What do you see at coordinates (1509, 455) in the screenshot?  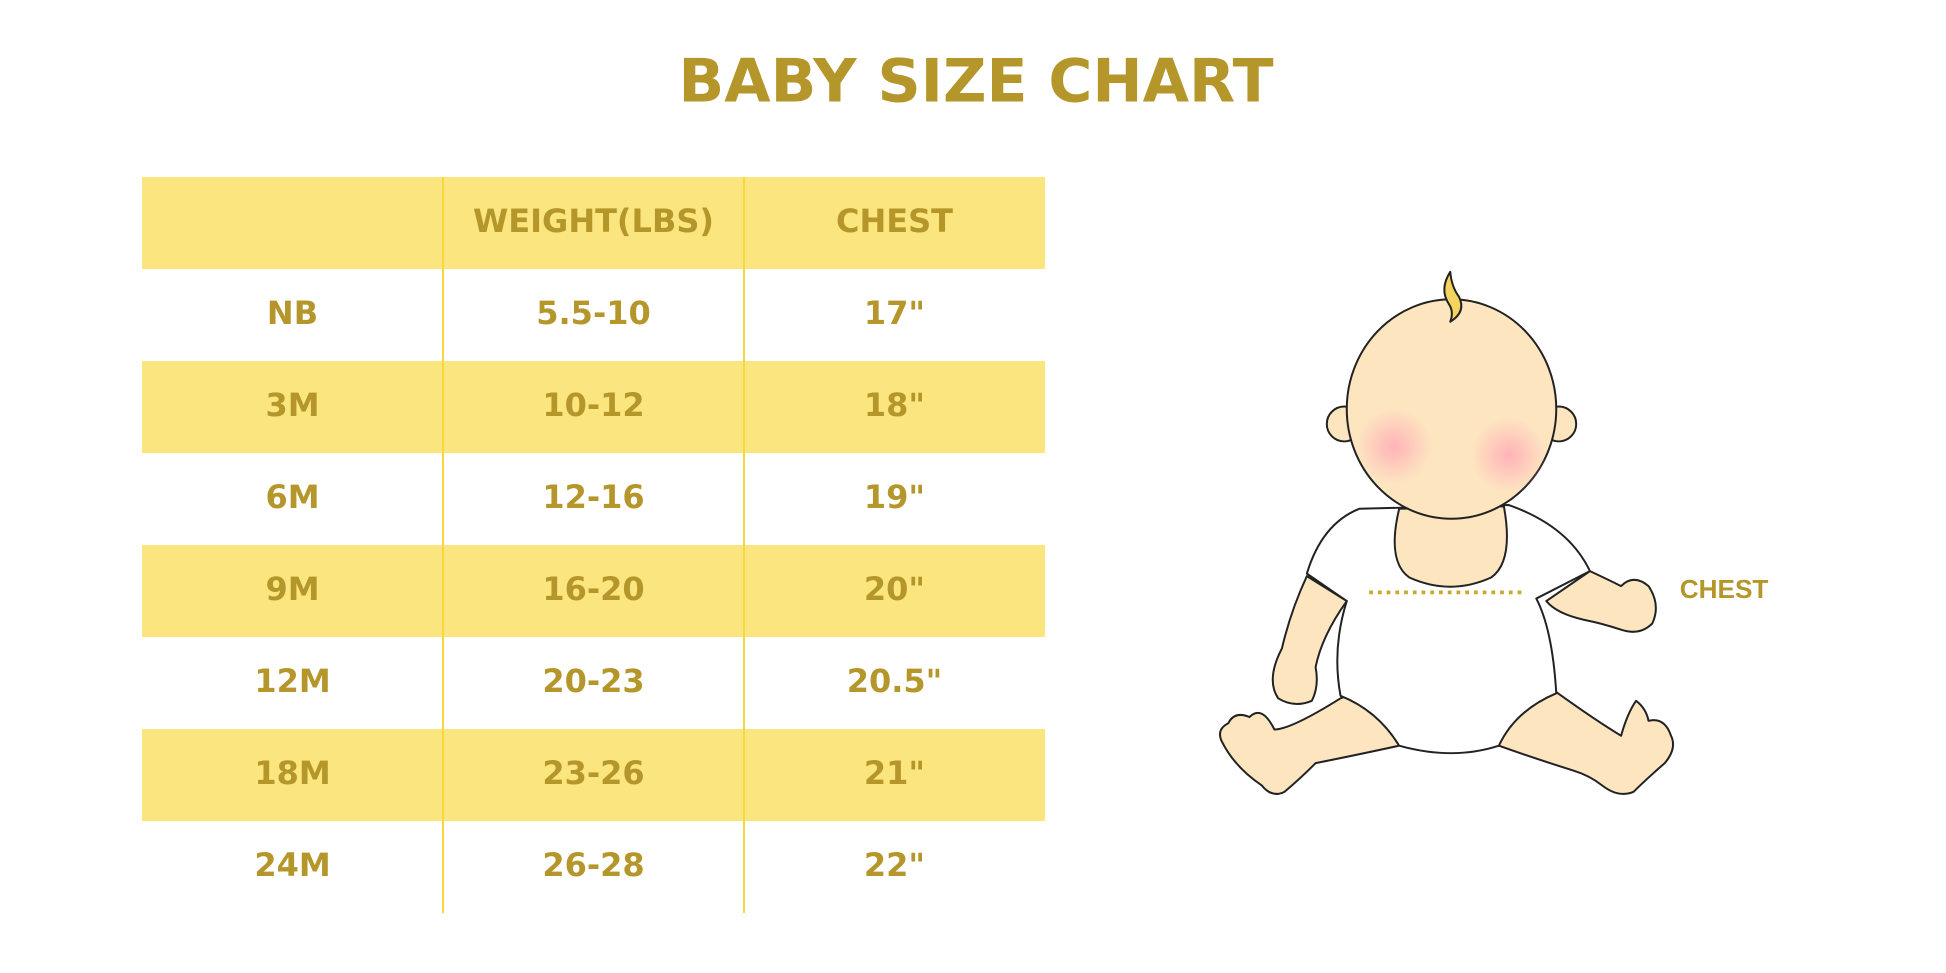 I see `right-cheek` at bounding box center [1509, 455].